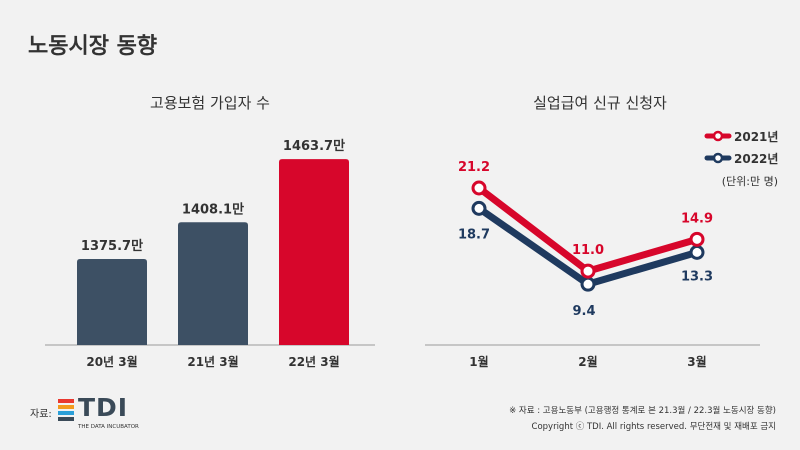  What do you see at coordinates (474, 167) in the screenshot?
I see `data-label-2021년-0: 21.2` at bounding box center [474, 167].